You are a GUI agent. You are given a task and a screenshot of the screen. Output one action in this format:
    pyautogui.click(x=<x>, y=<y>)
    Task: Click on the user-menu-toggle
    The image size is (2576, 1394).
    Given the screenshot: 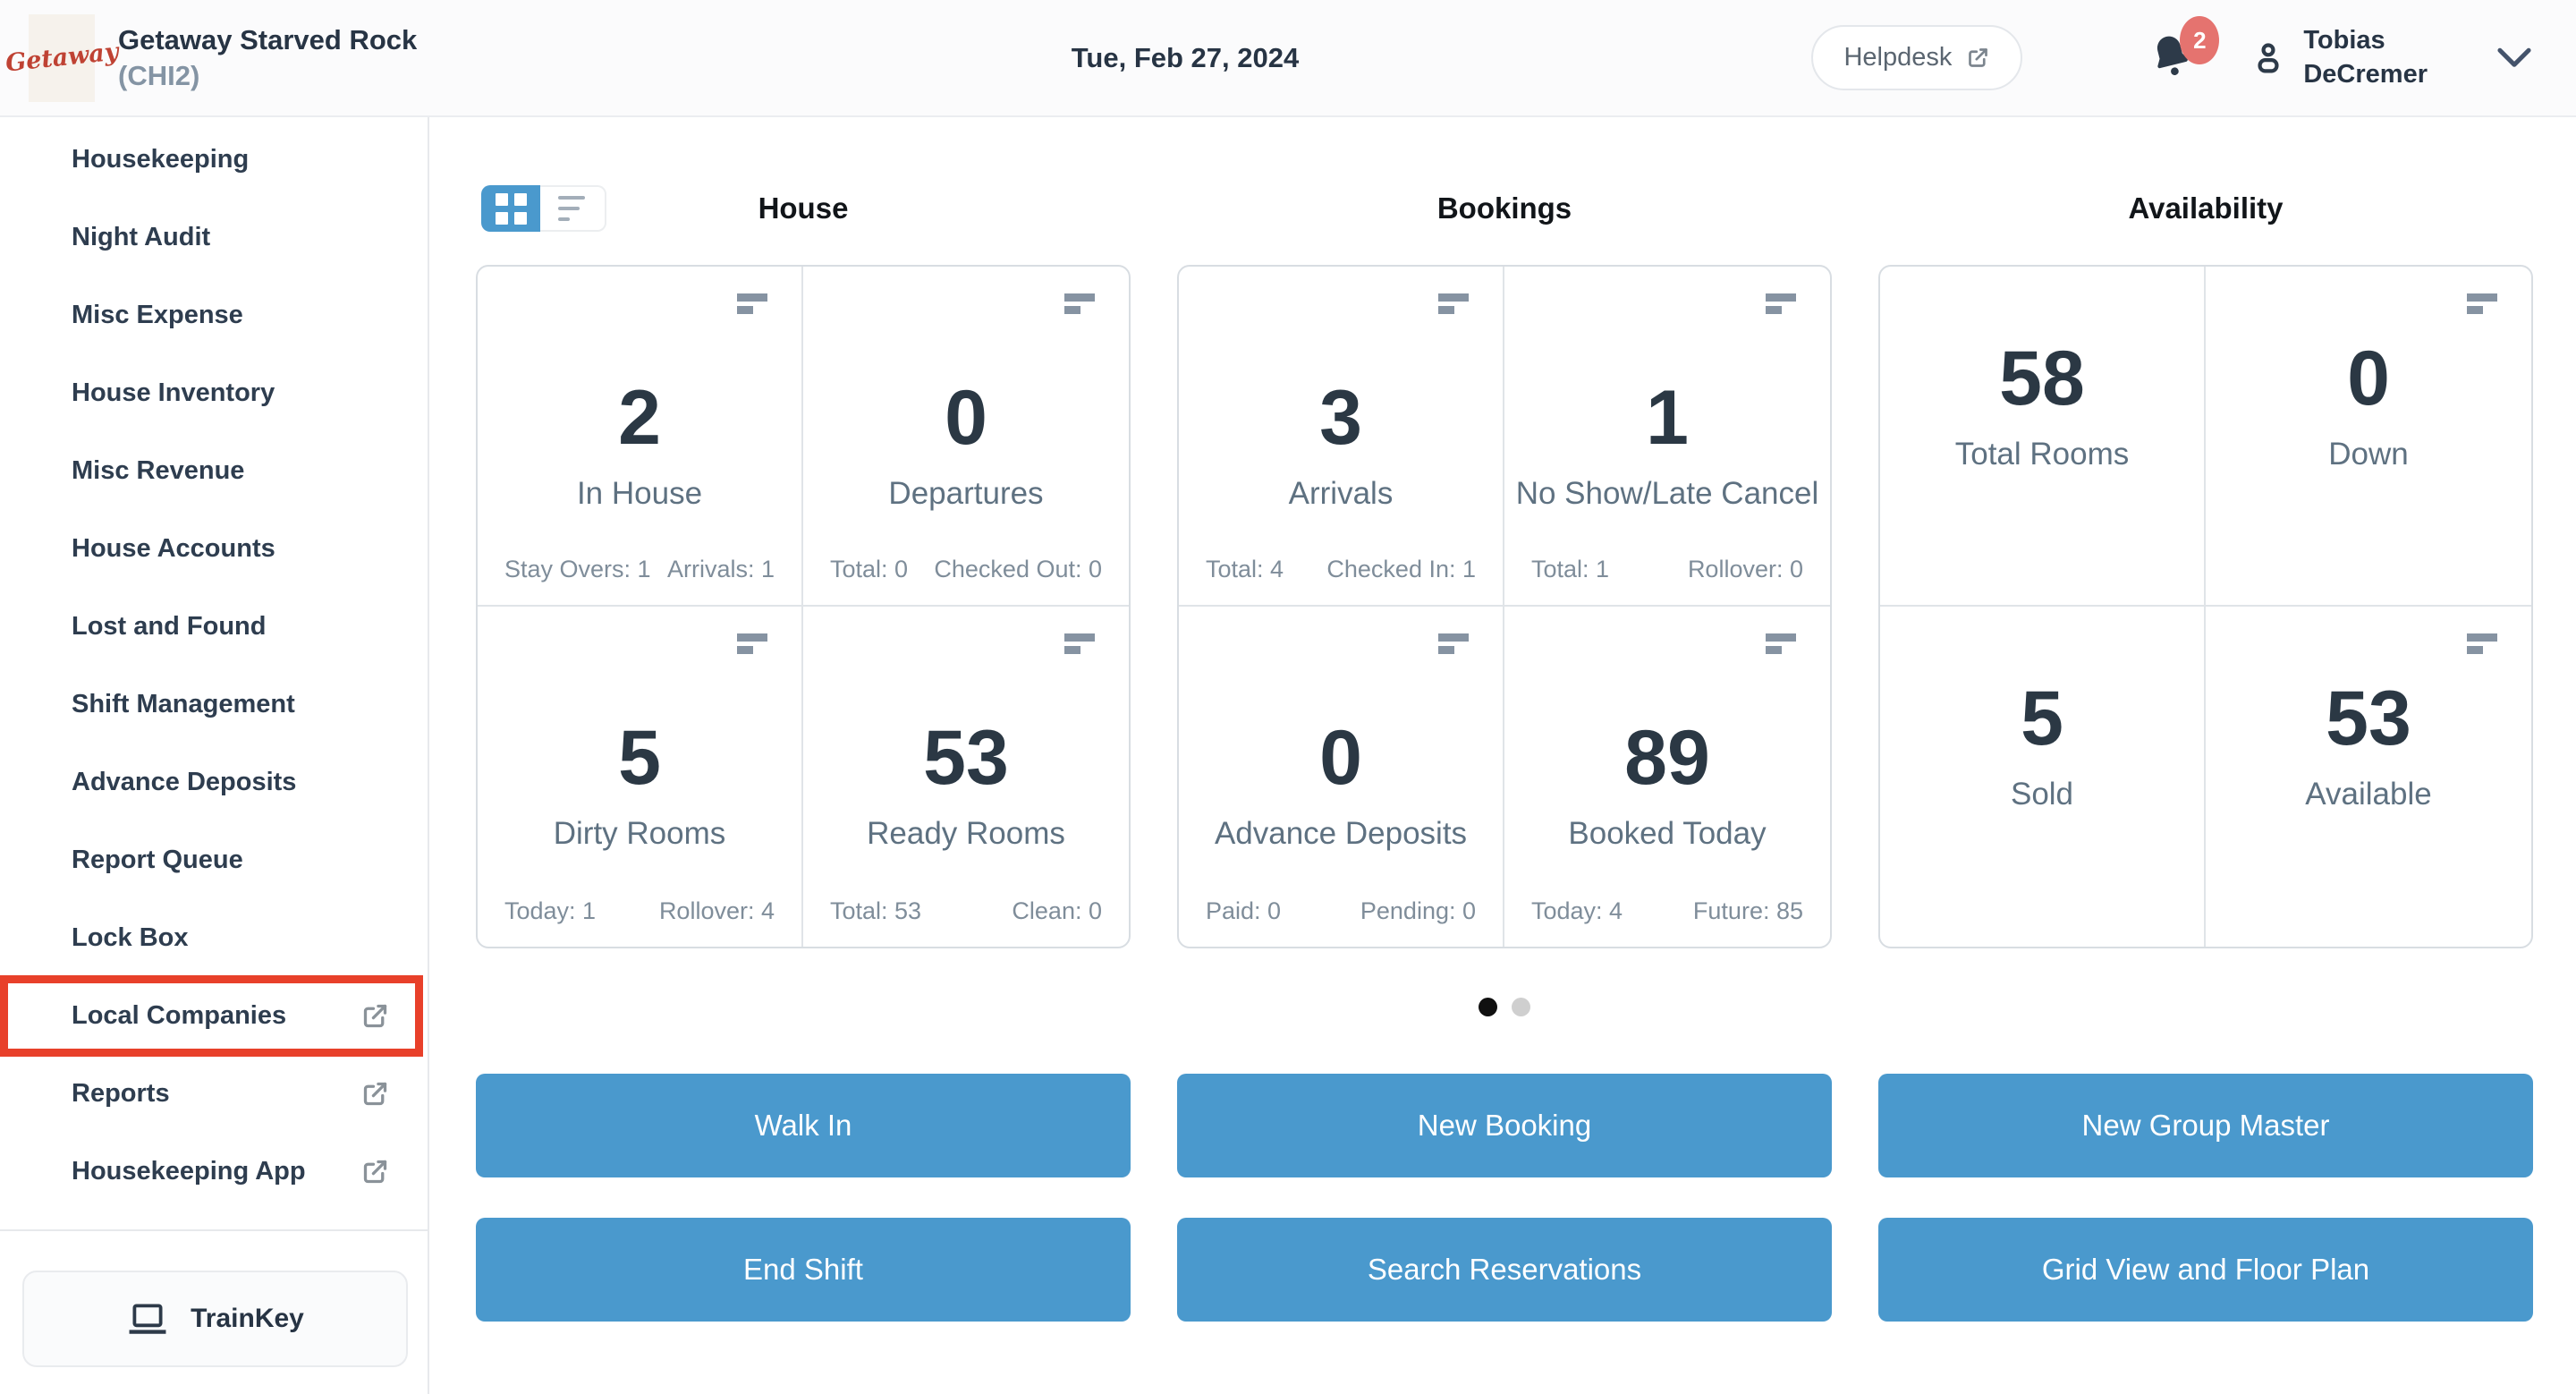 What is the action you would take?
    pyautogui.click(x=2514, y=58)
    